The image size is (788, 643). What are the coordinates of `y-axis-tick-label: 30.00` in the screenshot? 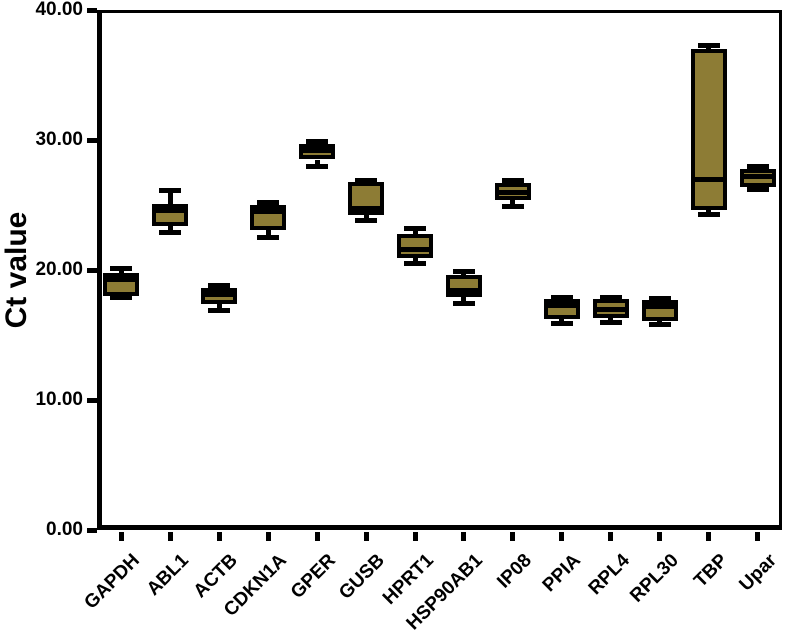 It's located at (59, 139).